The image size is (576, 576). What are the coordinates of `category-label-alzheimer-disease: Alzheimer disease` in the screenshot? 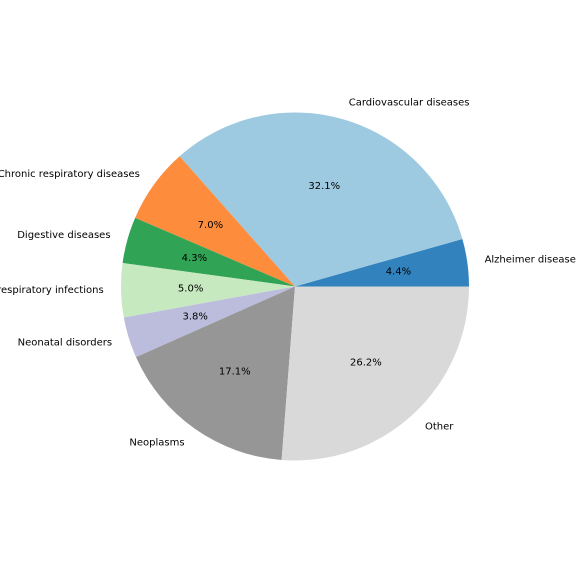 It's located at (530, 260).